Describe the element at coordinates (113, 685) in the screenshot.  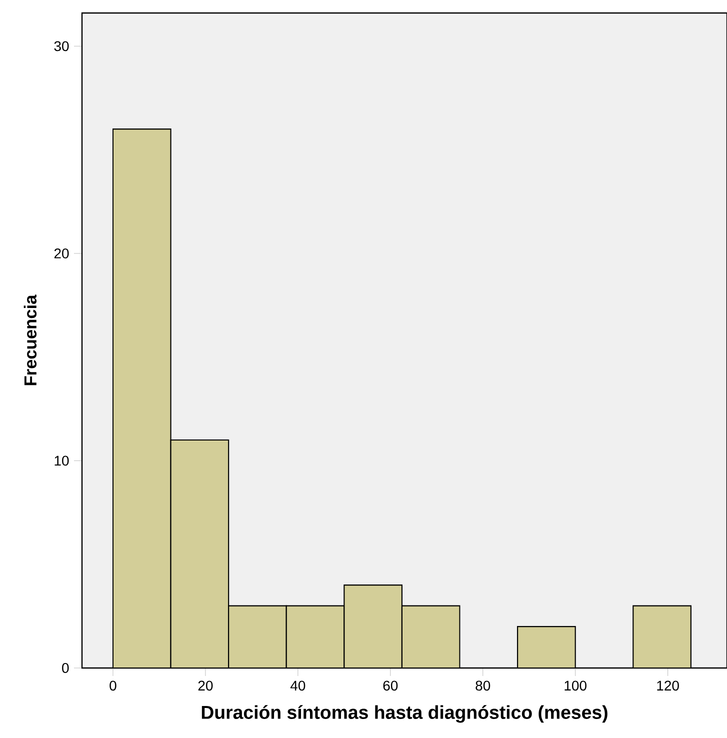
I see `x-tick-label: 0` at that location.